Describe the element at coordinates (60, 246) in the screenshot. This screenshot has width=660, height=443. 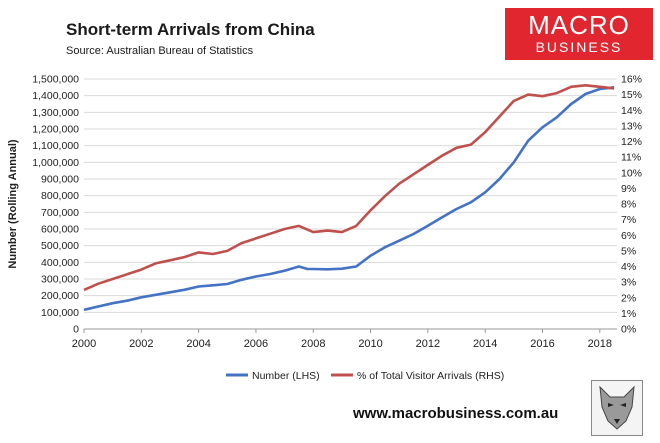
I see `y-tick-label: 500,000` at that location.